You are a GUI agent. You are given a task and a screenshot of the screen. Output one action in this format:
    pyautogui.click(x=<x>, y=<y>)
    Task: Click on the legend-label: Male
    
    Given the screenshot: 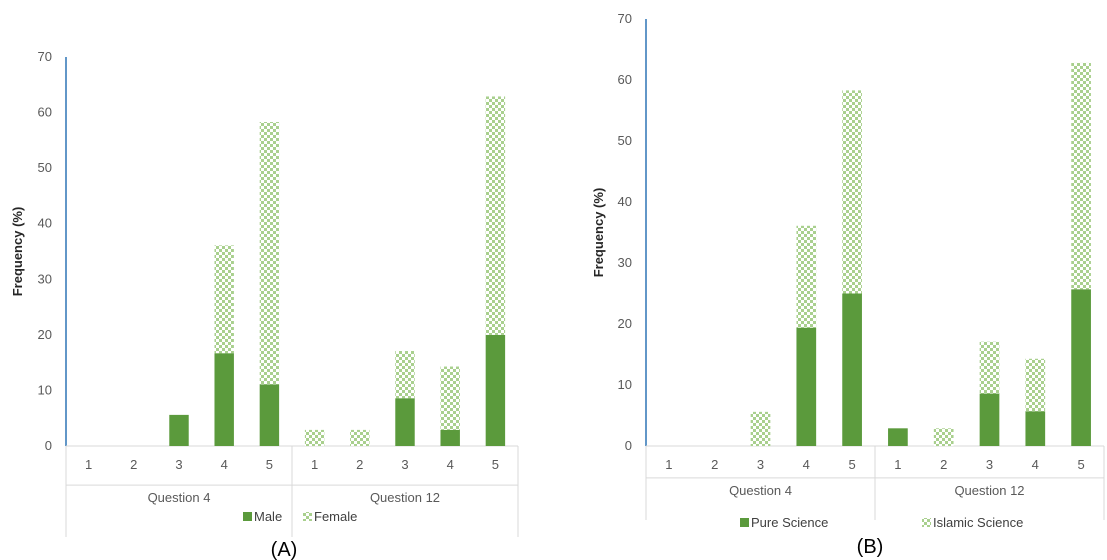 What is the action you would take?
    pyautogui.click(x=268, y=516)
    